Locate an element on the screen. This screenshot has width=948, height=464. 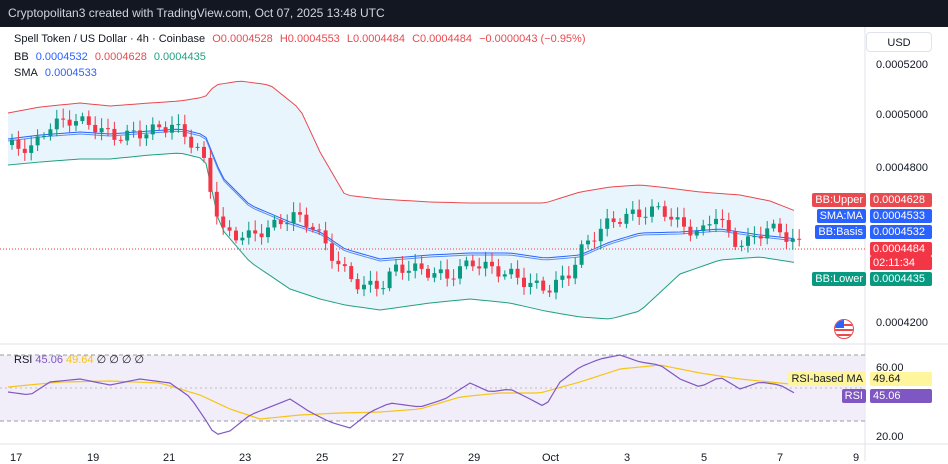
time-axis-label: 17 is located at coordinates (16, 458).